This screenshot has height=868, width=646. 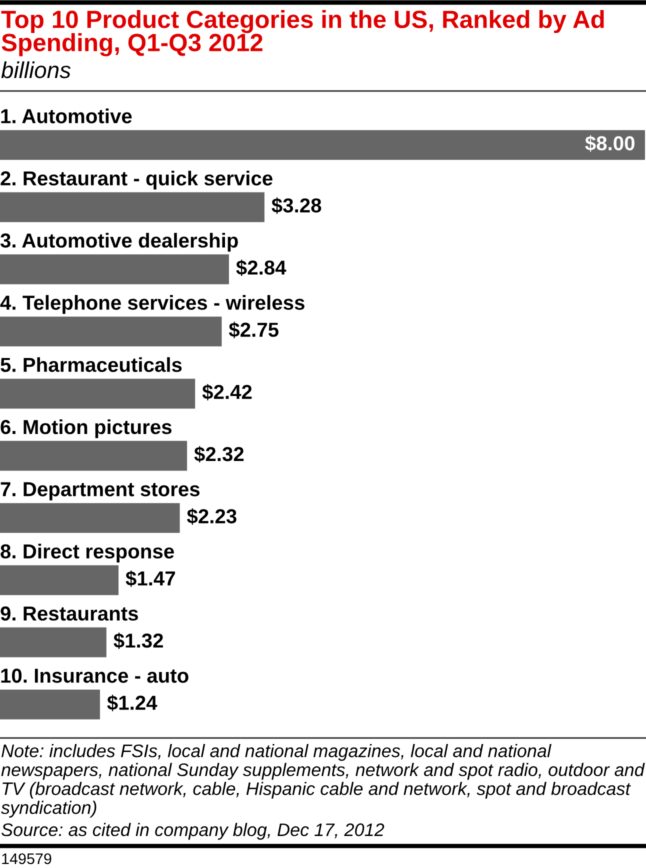 What do you see at coordinates (323, 781) in the screenshot?
I see `text: Note: includes FSIs, local and national magazines, local and national newspapers, national Sunday supplements, network and spot radio, outdoor and TV (broadcast network, cable, Hispanic cable and network, spot and broadcast syndication)` at bounding box center [323, 781].